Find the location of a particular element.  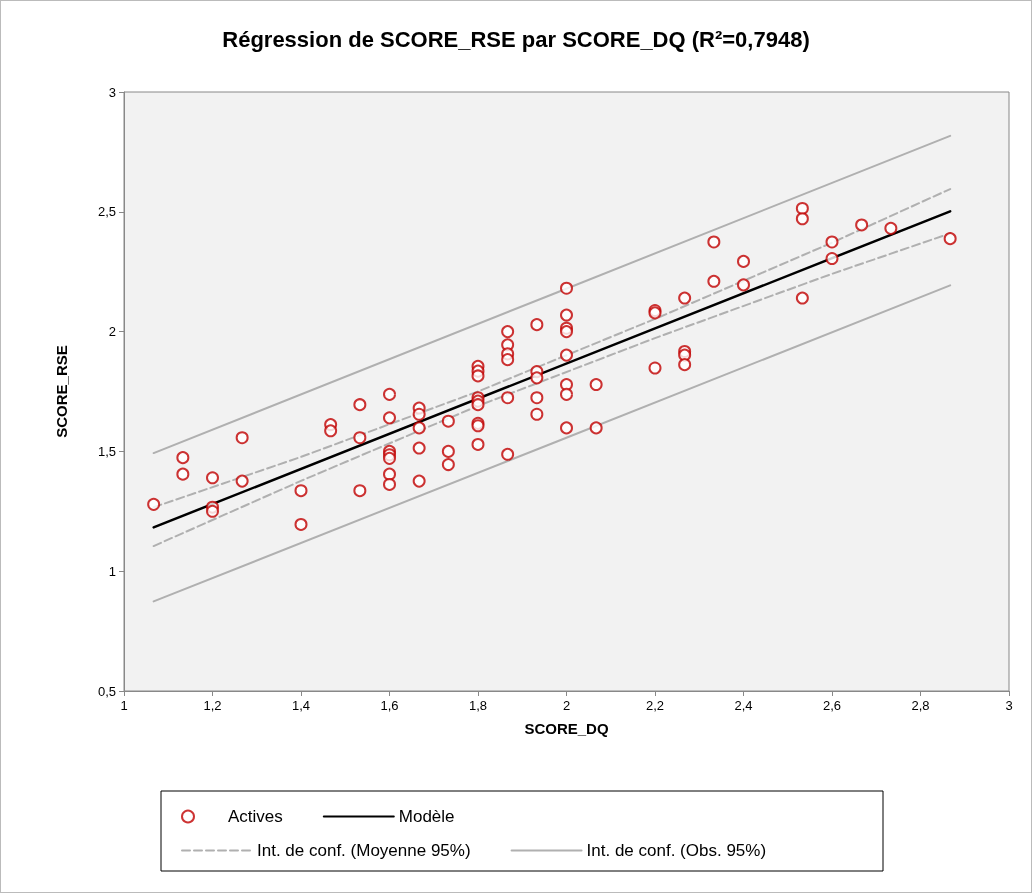

legend-label: Actives is located at coordinates (255, 816).